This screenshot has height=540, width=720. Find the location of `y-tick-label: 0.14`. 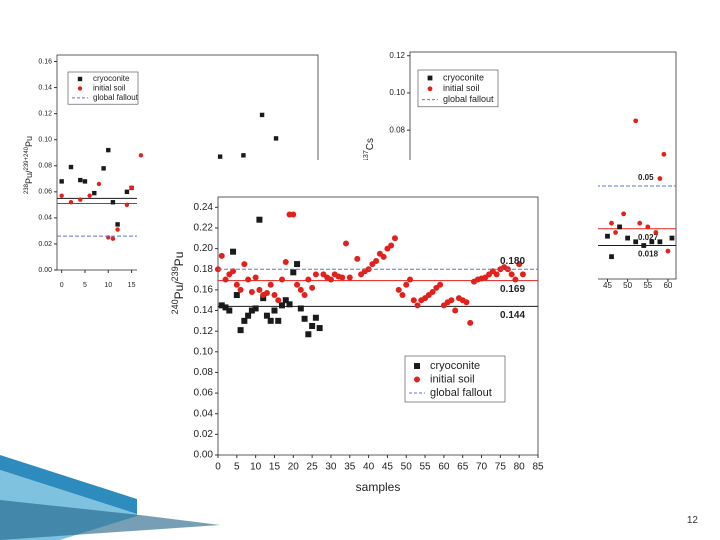

y-tick-label: 0.14 is located at coordinates (45, 87).